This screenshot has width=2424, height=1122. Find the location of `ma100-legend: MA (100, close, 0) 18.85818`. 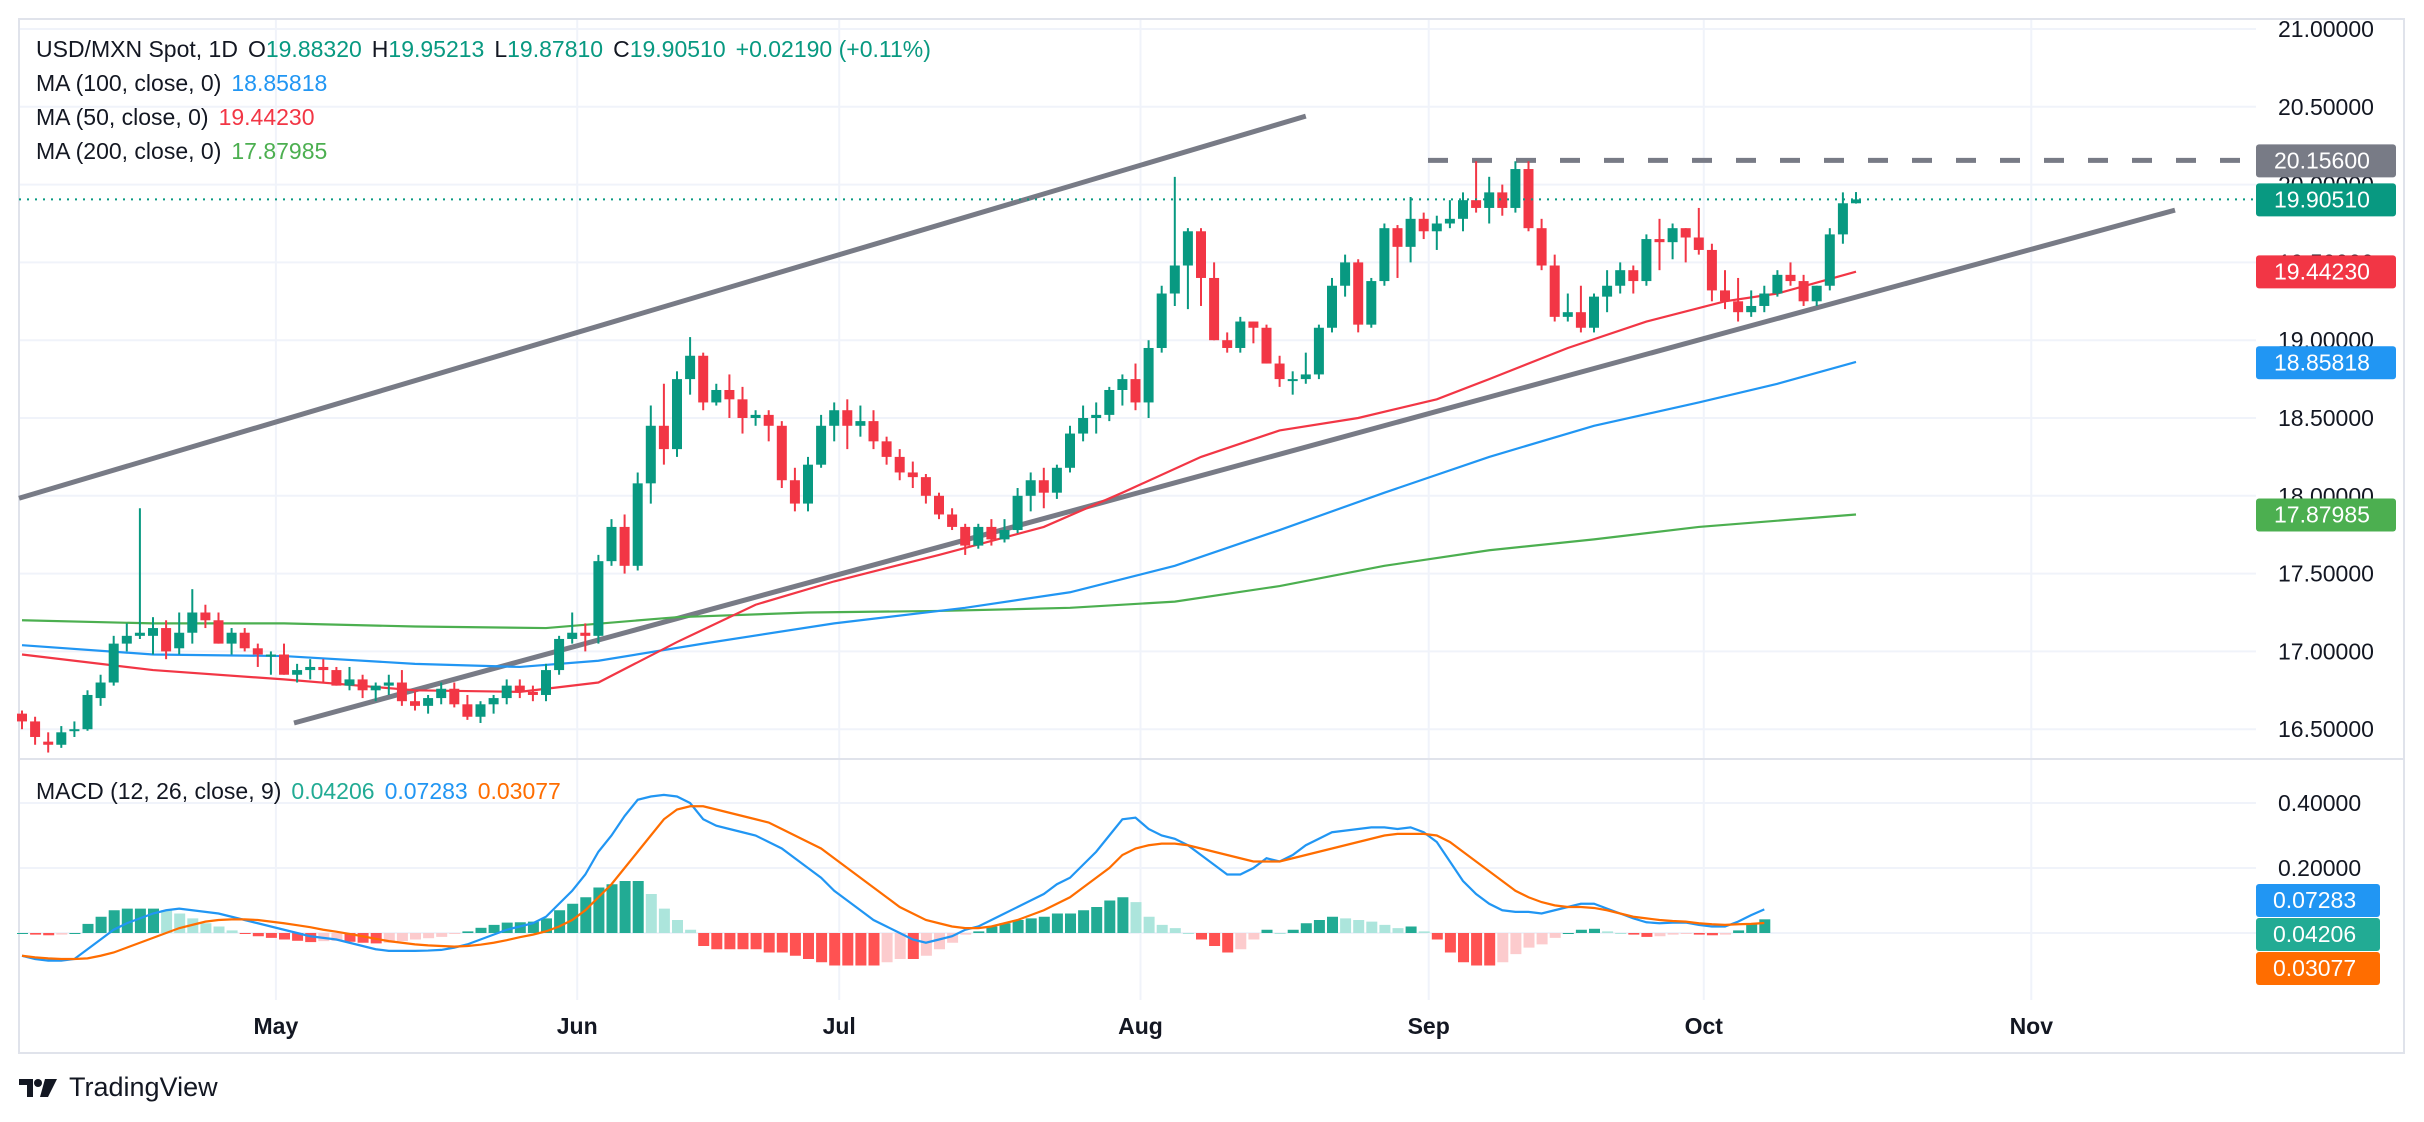

ma100-legend: MA (100, close, 0) 18.85818 is located at coordinates (186, 83).